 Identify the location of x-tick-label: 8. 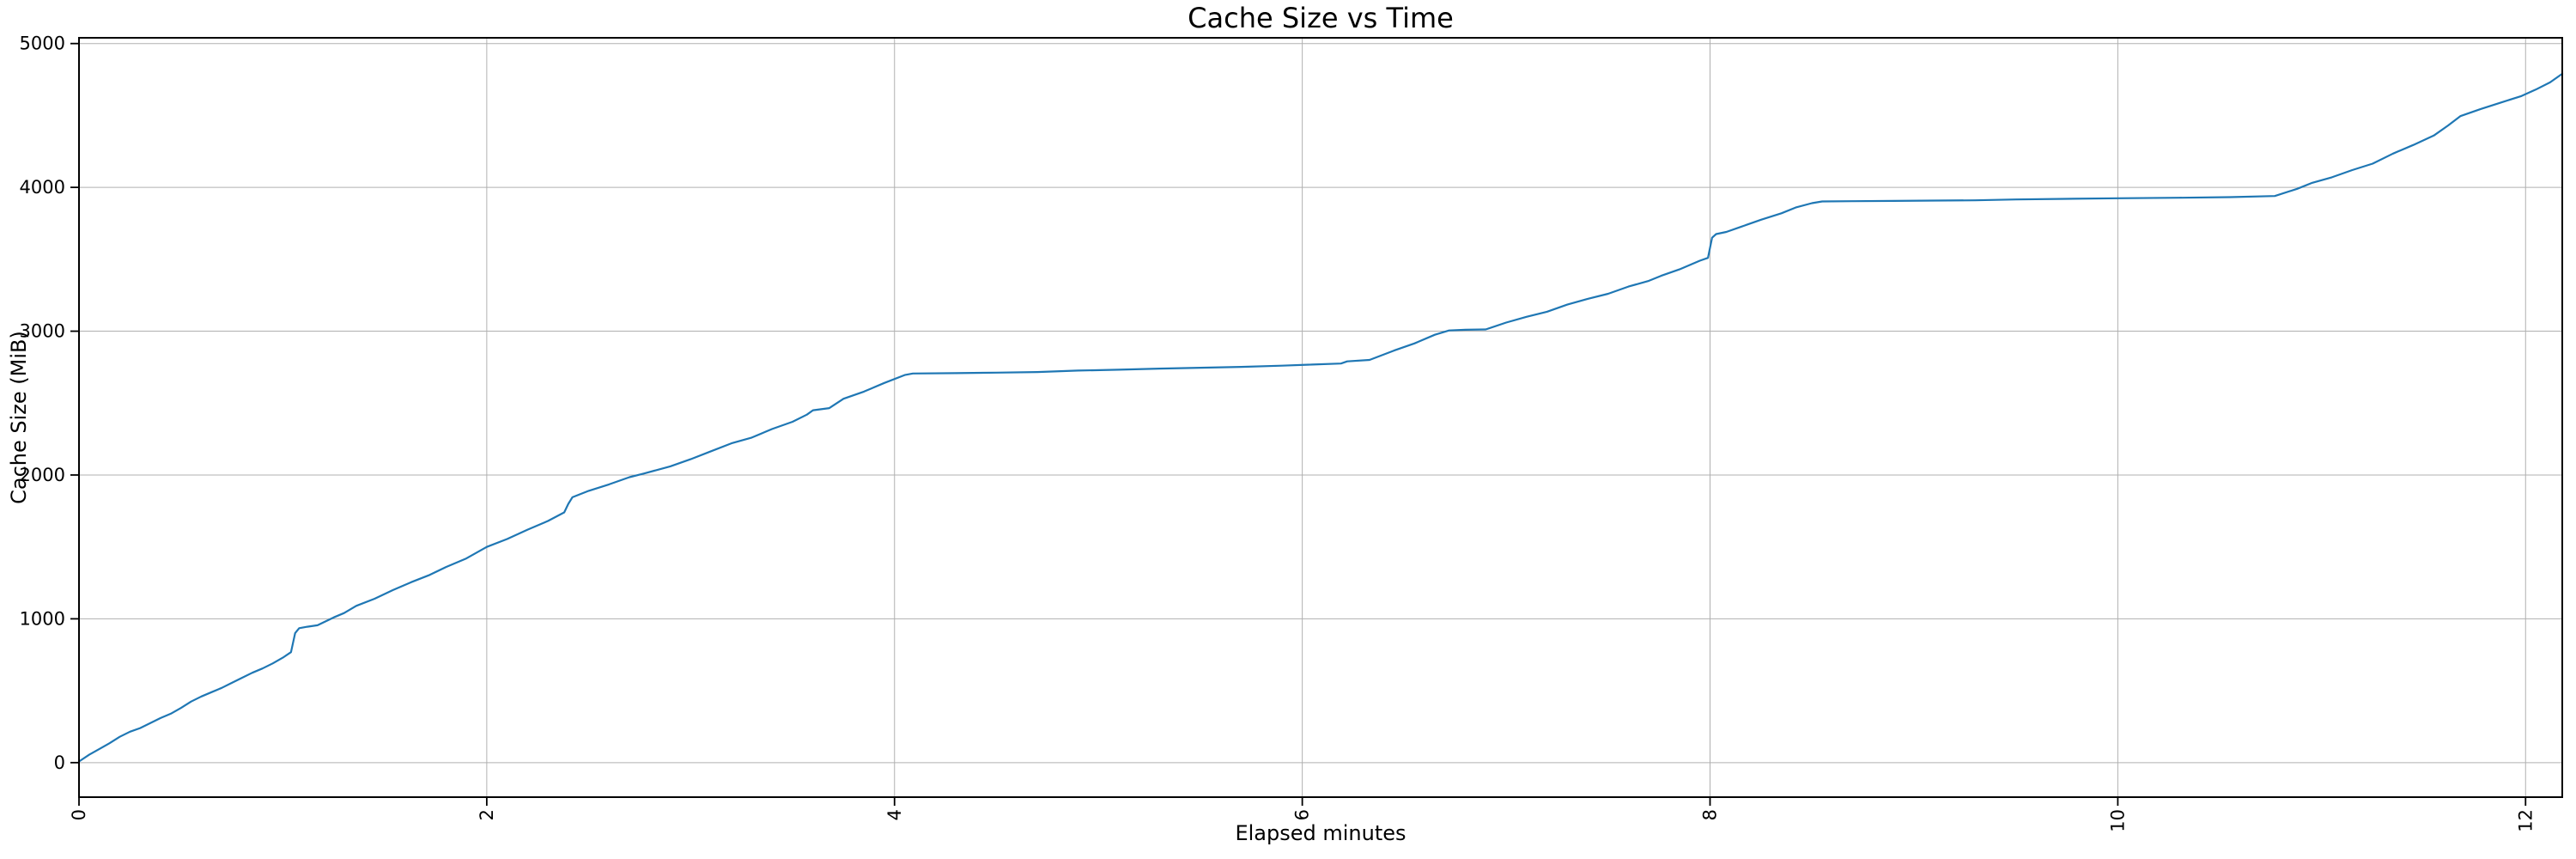
(1711, 814).